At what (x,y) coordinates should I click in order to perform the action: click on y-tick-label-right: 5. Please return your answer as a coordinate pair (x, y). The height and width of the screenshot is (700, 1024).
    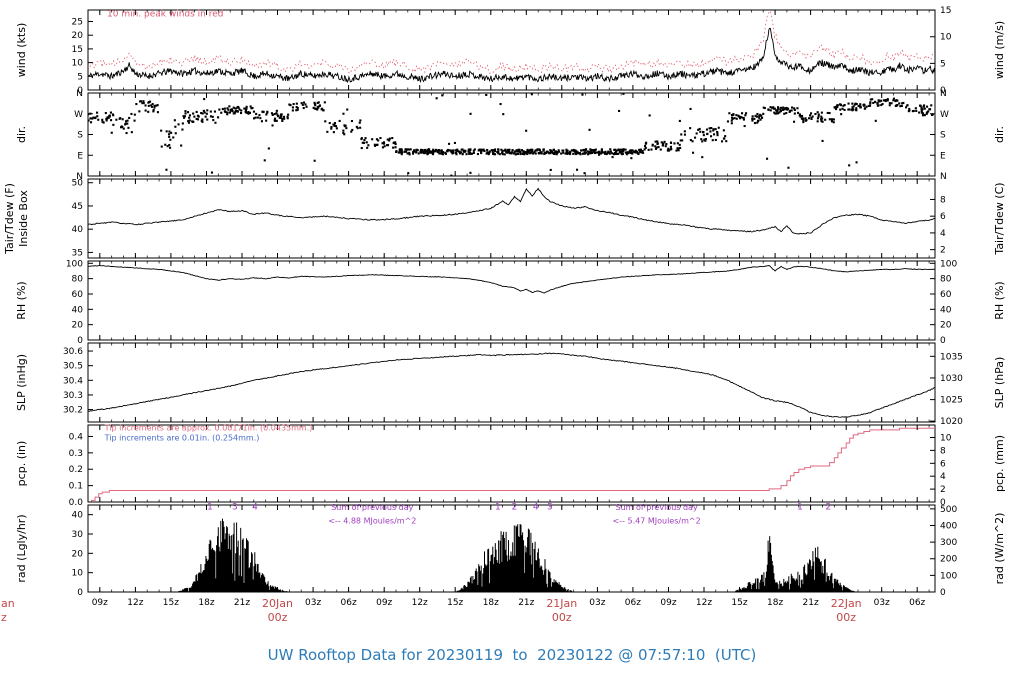
    Looking at the image, I should click on (943, 64).